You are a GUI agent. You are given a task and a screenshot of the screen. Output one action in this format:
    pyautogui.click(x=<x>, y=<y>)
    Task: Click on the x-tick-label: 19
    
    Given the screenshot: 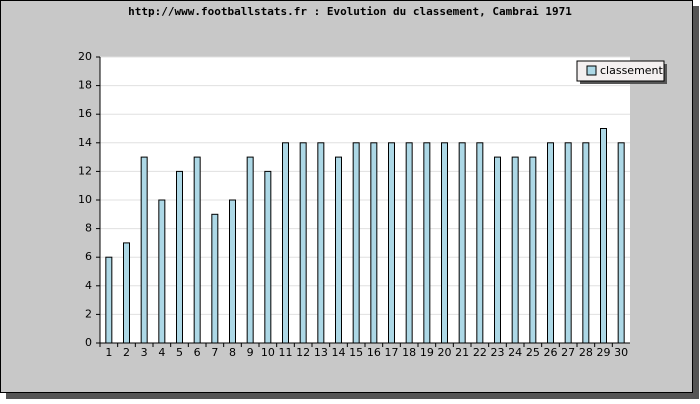 What is the action you would take?
    pyautogui.click(x=427, y=352)
    